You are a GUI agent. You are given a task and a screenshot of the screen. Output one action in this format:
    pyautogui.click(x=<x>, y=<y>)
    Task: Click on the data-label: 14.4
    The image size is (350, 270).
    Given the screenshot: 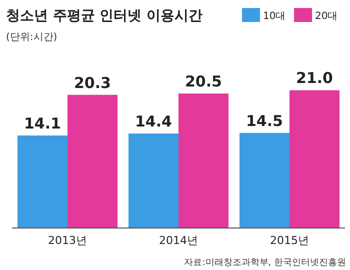 What is the action you would take?
    pyautogui.click(x=153, y=121)
    